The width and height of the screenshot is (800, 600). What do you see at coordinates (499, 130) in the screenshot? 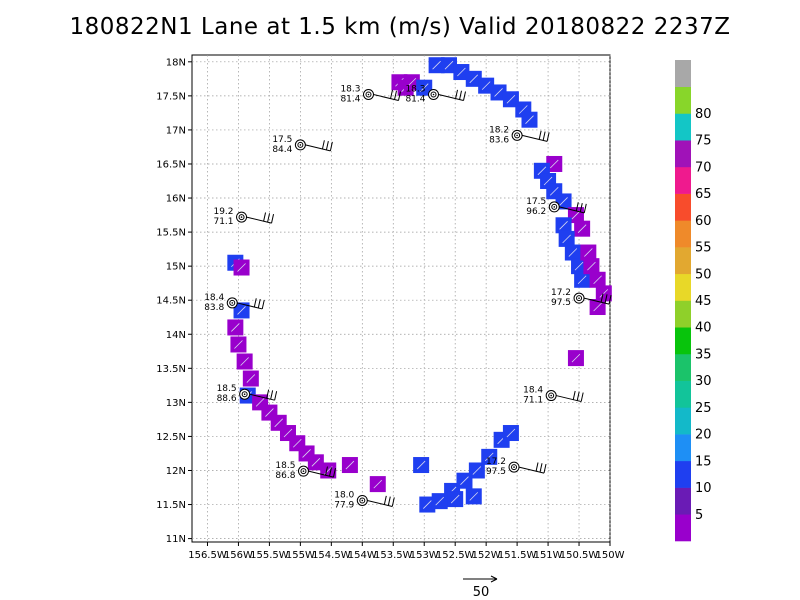
I see `station-label-alt: 18.2` at bounding box center [499, 130].